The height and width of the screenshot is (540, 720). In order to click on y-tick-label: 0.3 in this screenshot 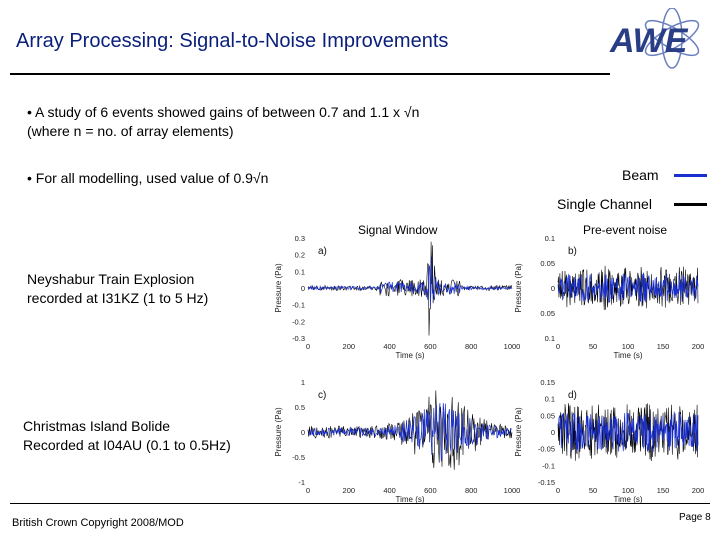, I will do `click(300, 238)`.